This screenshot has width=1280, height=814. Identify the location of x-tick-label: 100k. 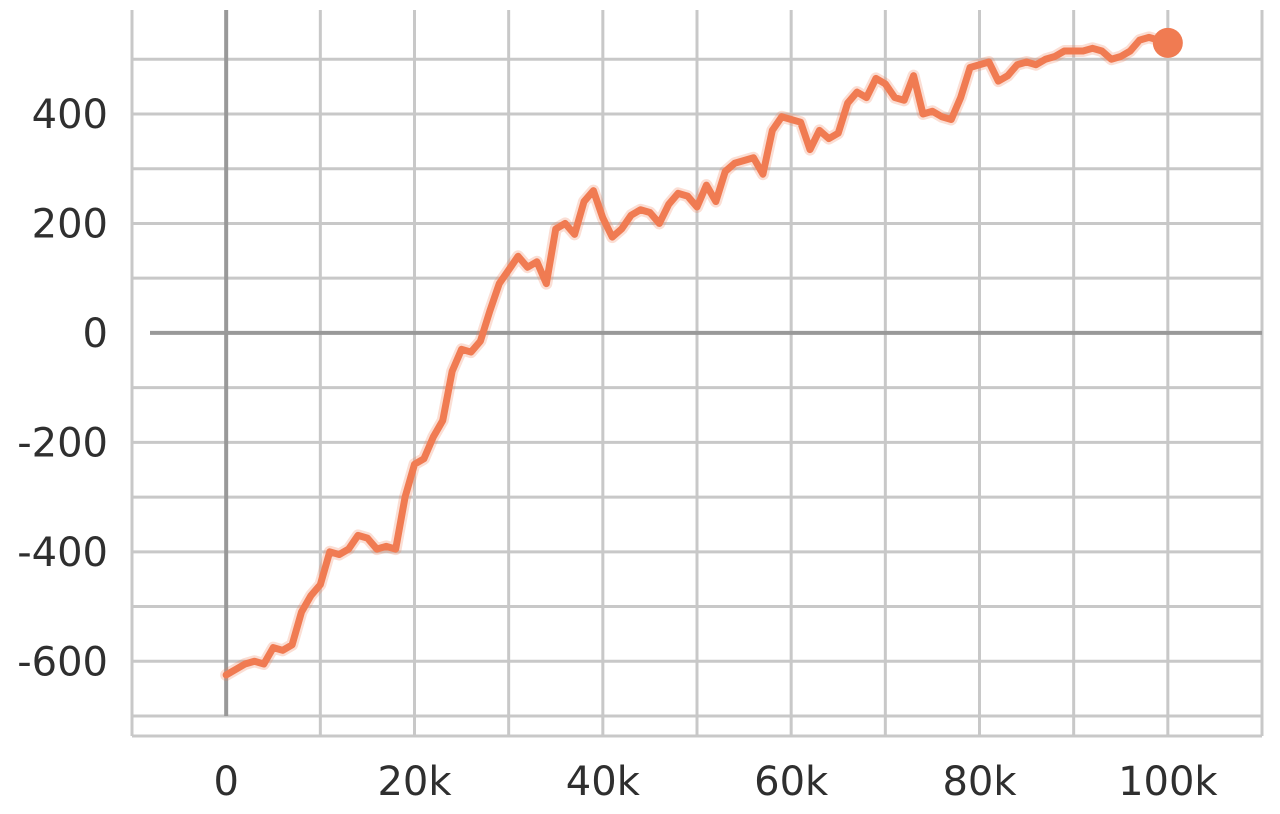
(1168, 782).